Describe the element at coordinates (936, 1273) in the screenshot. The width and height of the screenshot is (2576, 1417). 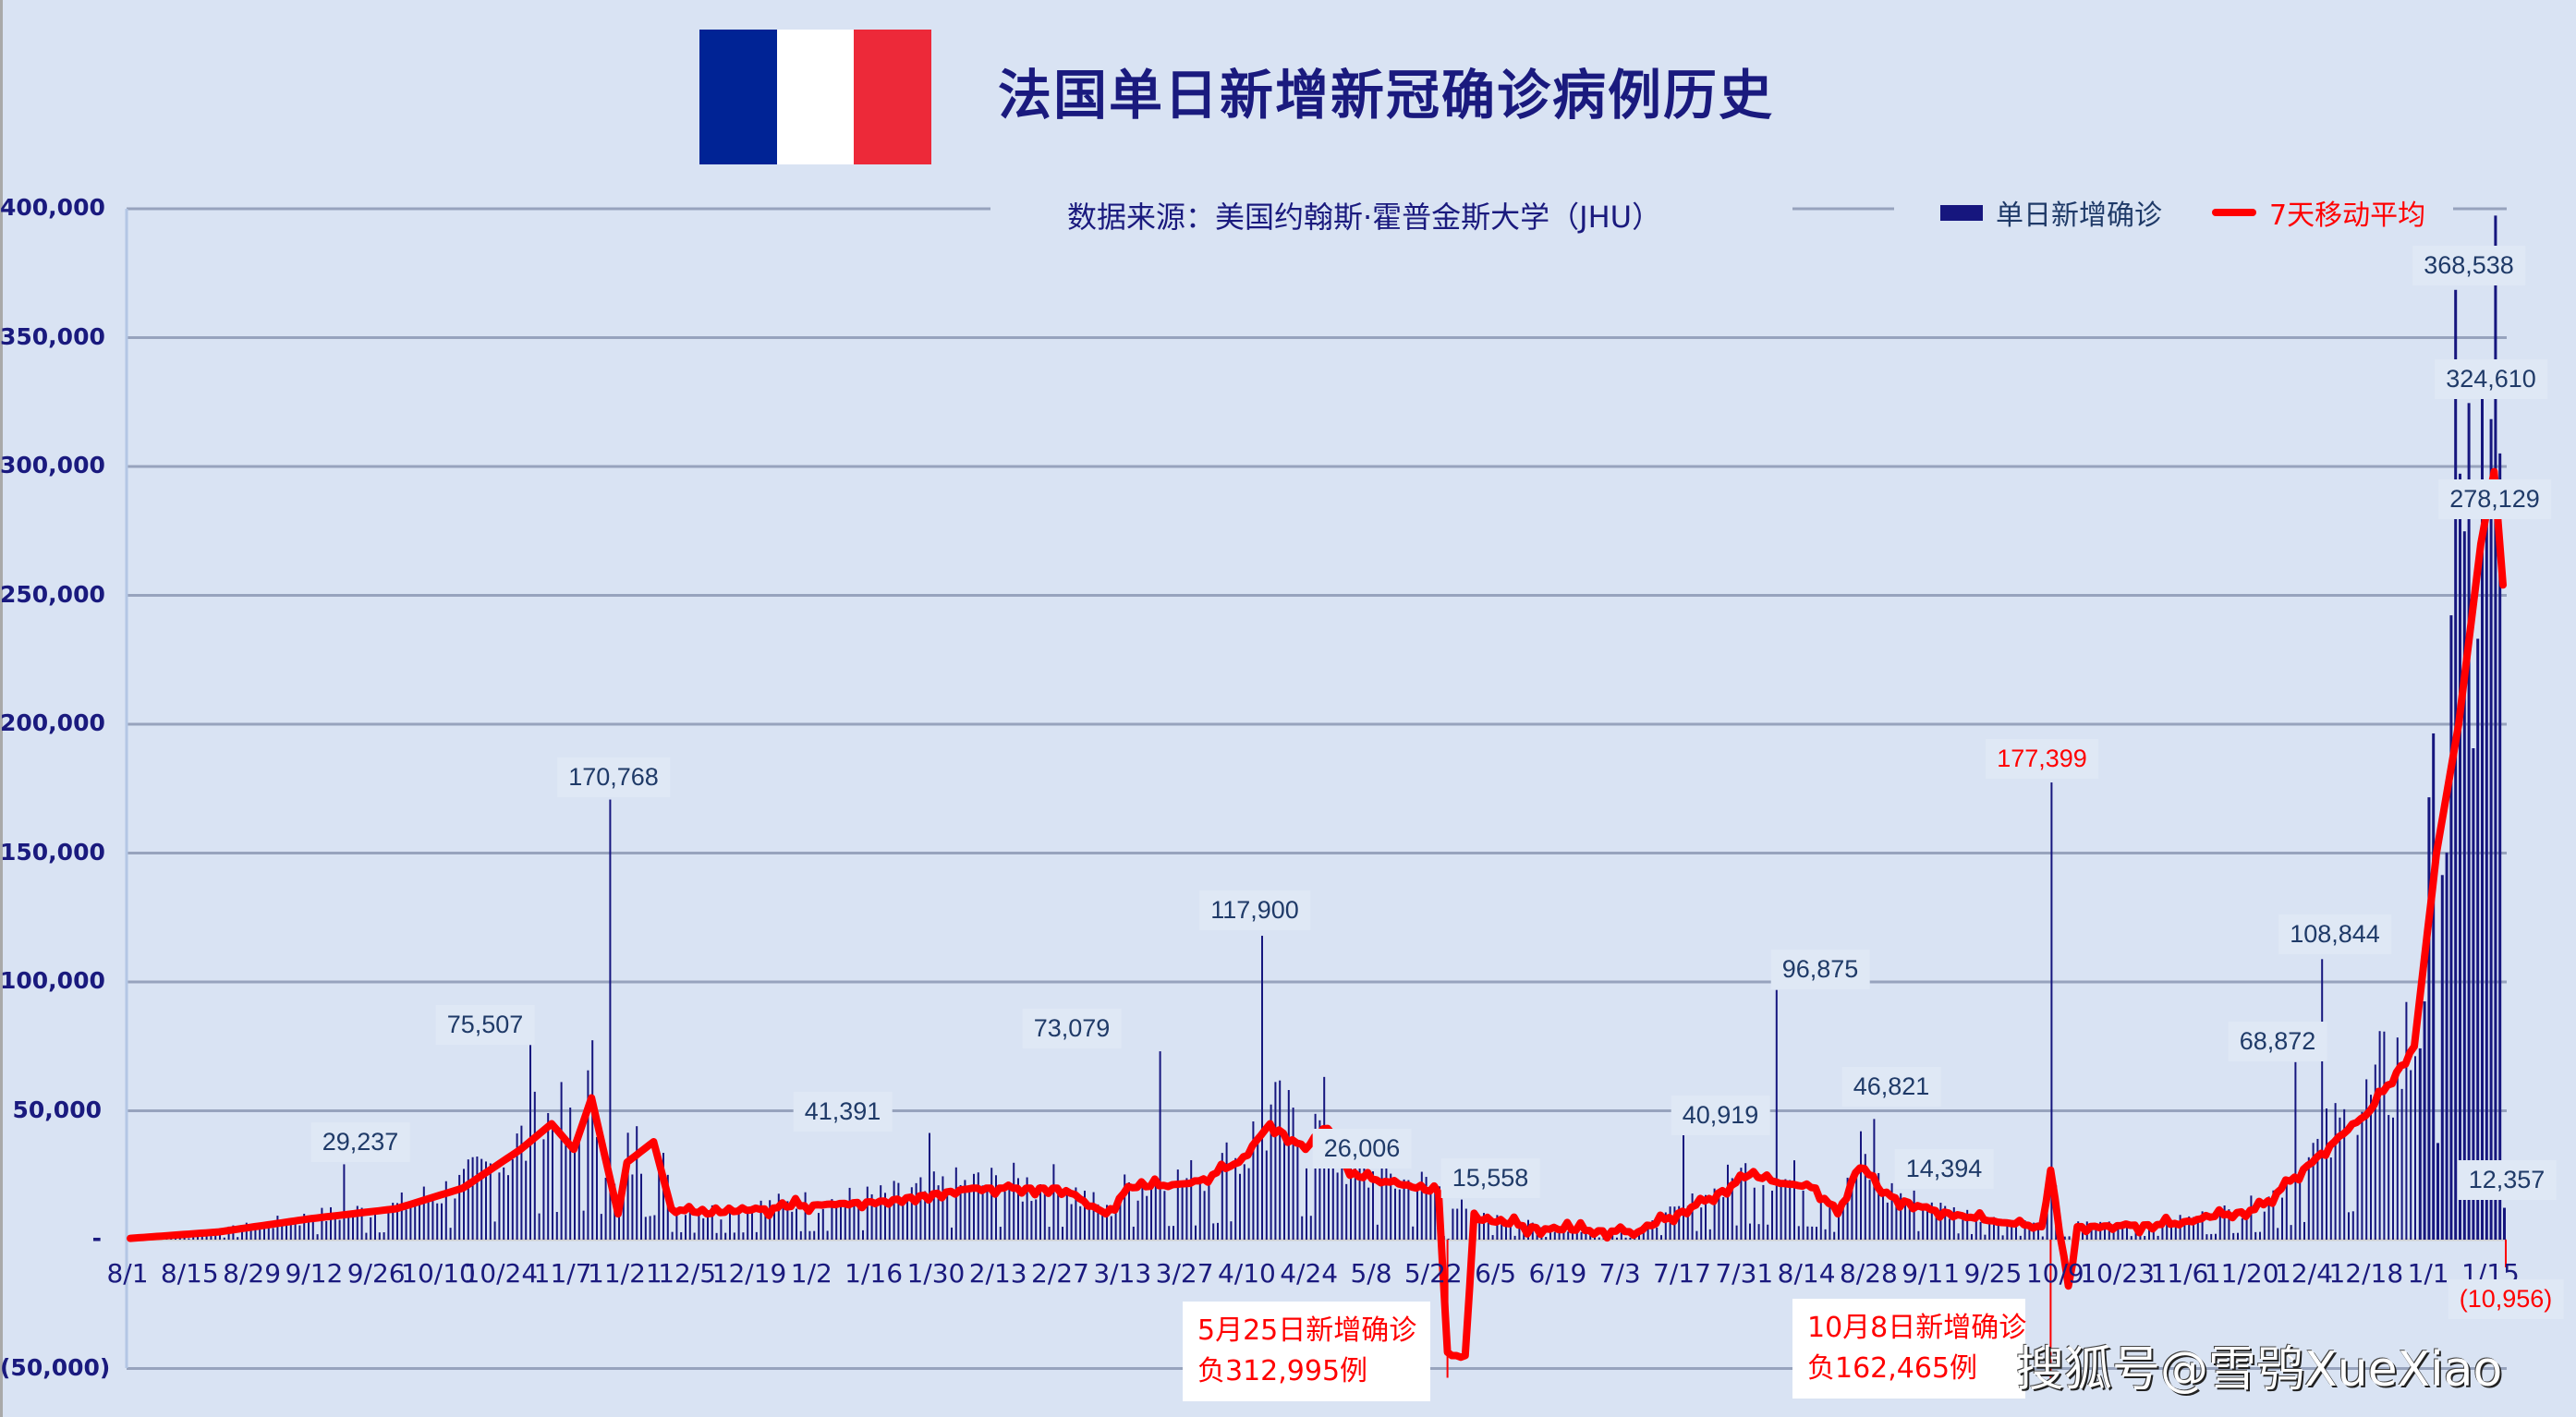
I see `x-tick-label: 1/30` at that location.